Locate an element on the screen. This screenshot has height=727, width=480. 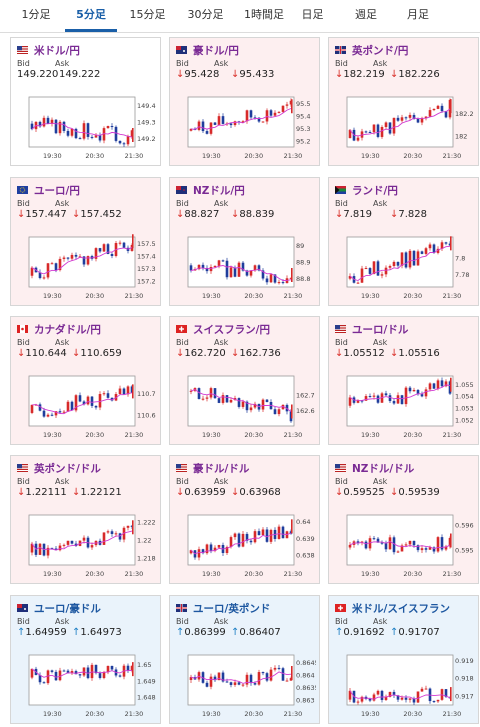
chart-container: 0.919 0.918 0.917 19:30 20:30 21:30 is located at coordinates (409, 685).